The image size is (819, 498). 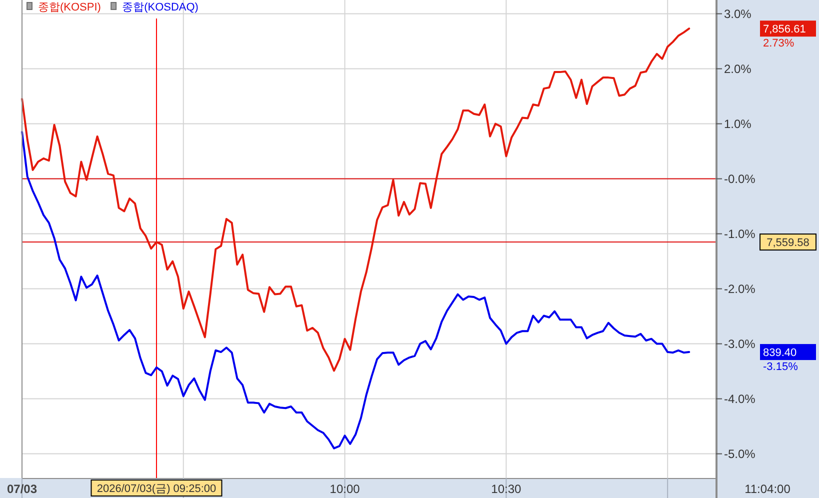 I want to click on text: 2026/07/03(금) 09:25:00, so click(x=156, y=489).